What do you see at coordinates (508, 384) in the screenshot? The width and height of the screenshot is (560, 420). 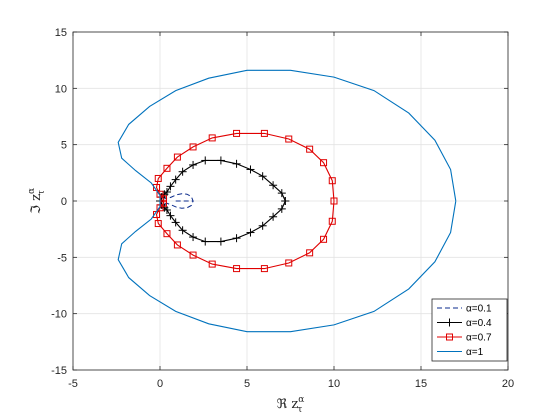 I see `x-tick-label: 20` at bounding box center [508, 384].